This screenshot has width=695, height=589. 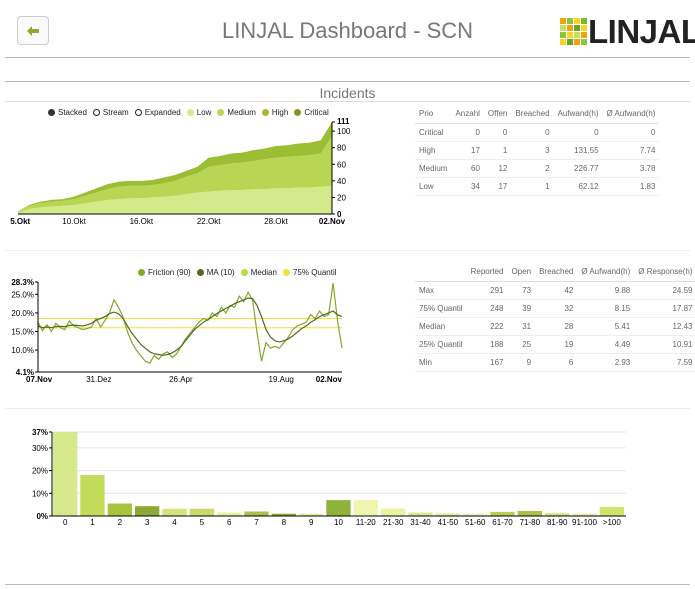 What do you see at coordinates (521, 362) in the screenshot?
I see `table-cell: 9` at bounding box center [521, 362].